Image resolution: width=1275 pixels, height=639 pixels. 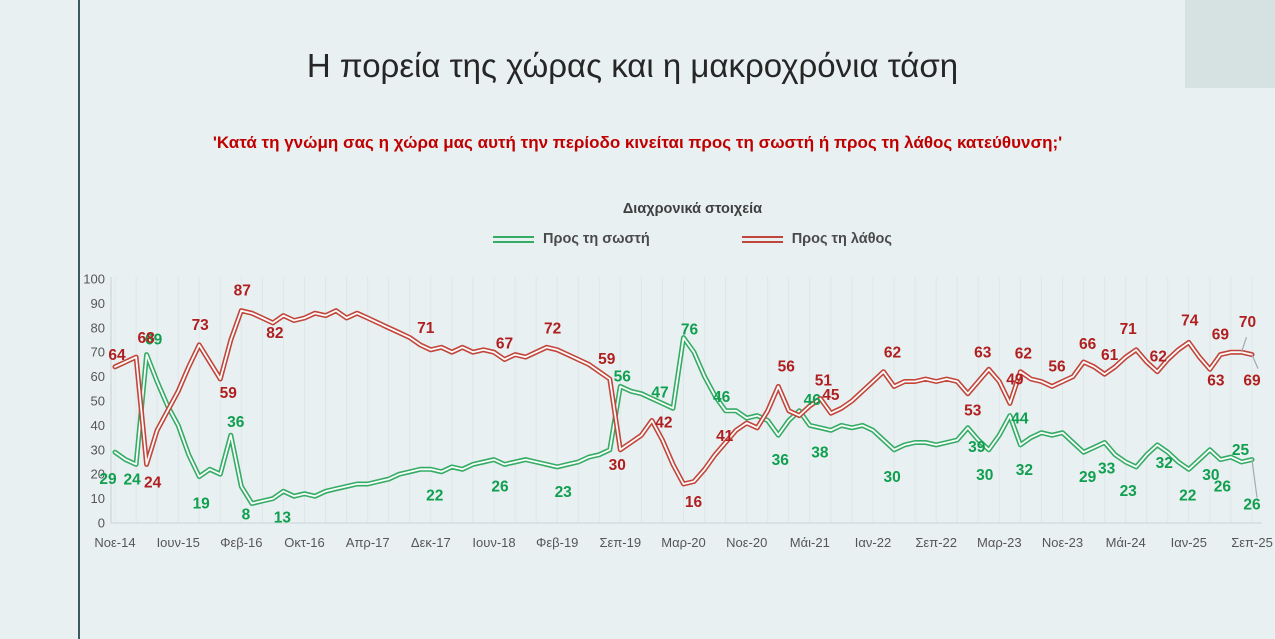 What do you see at coordinates (557, 542) in the screenshot?
I see `x-tick-label: Φεβ-19` at bounding box center [557, 542].